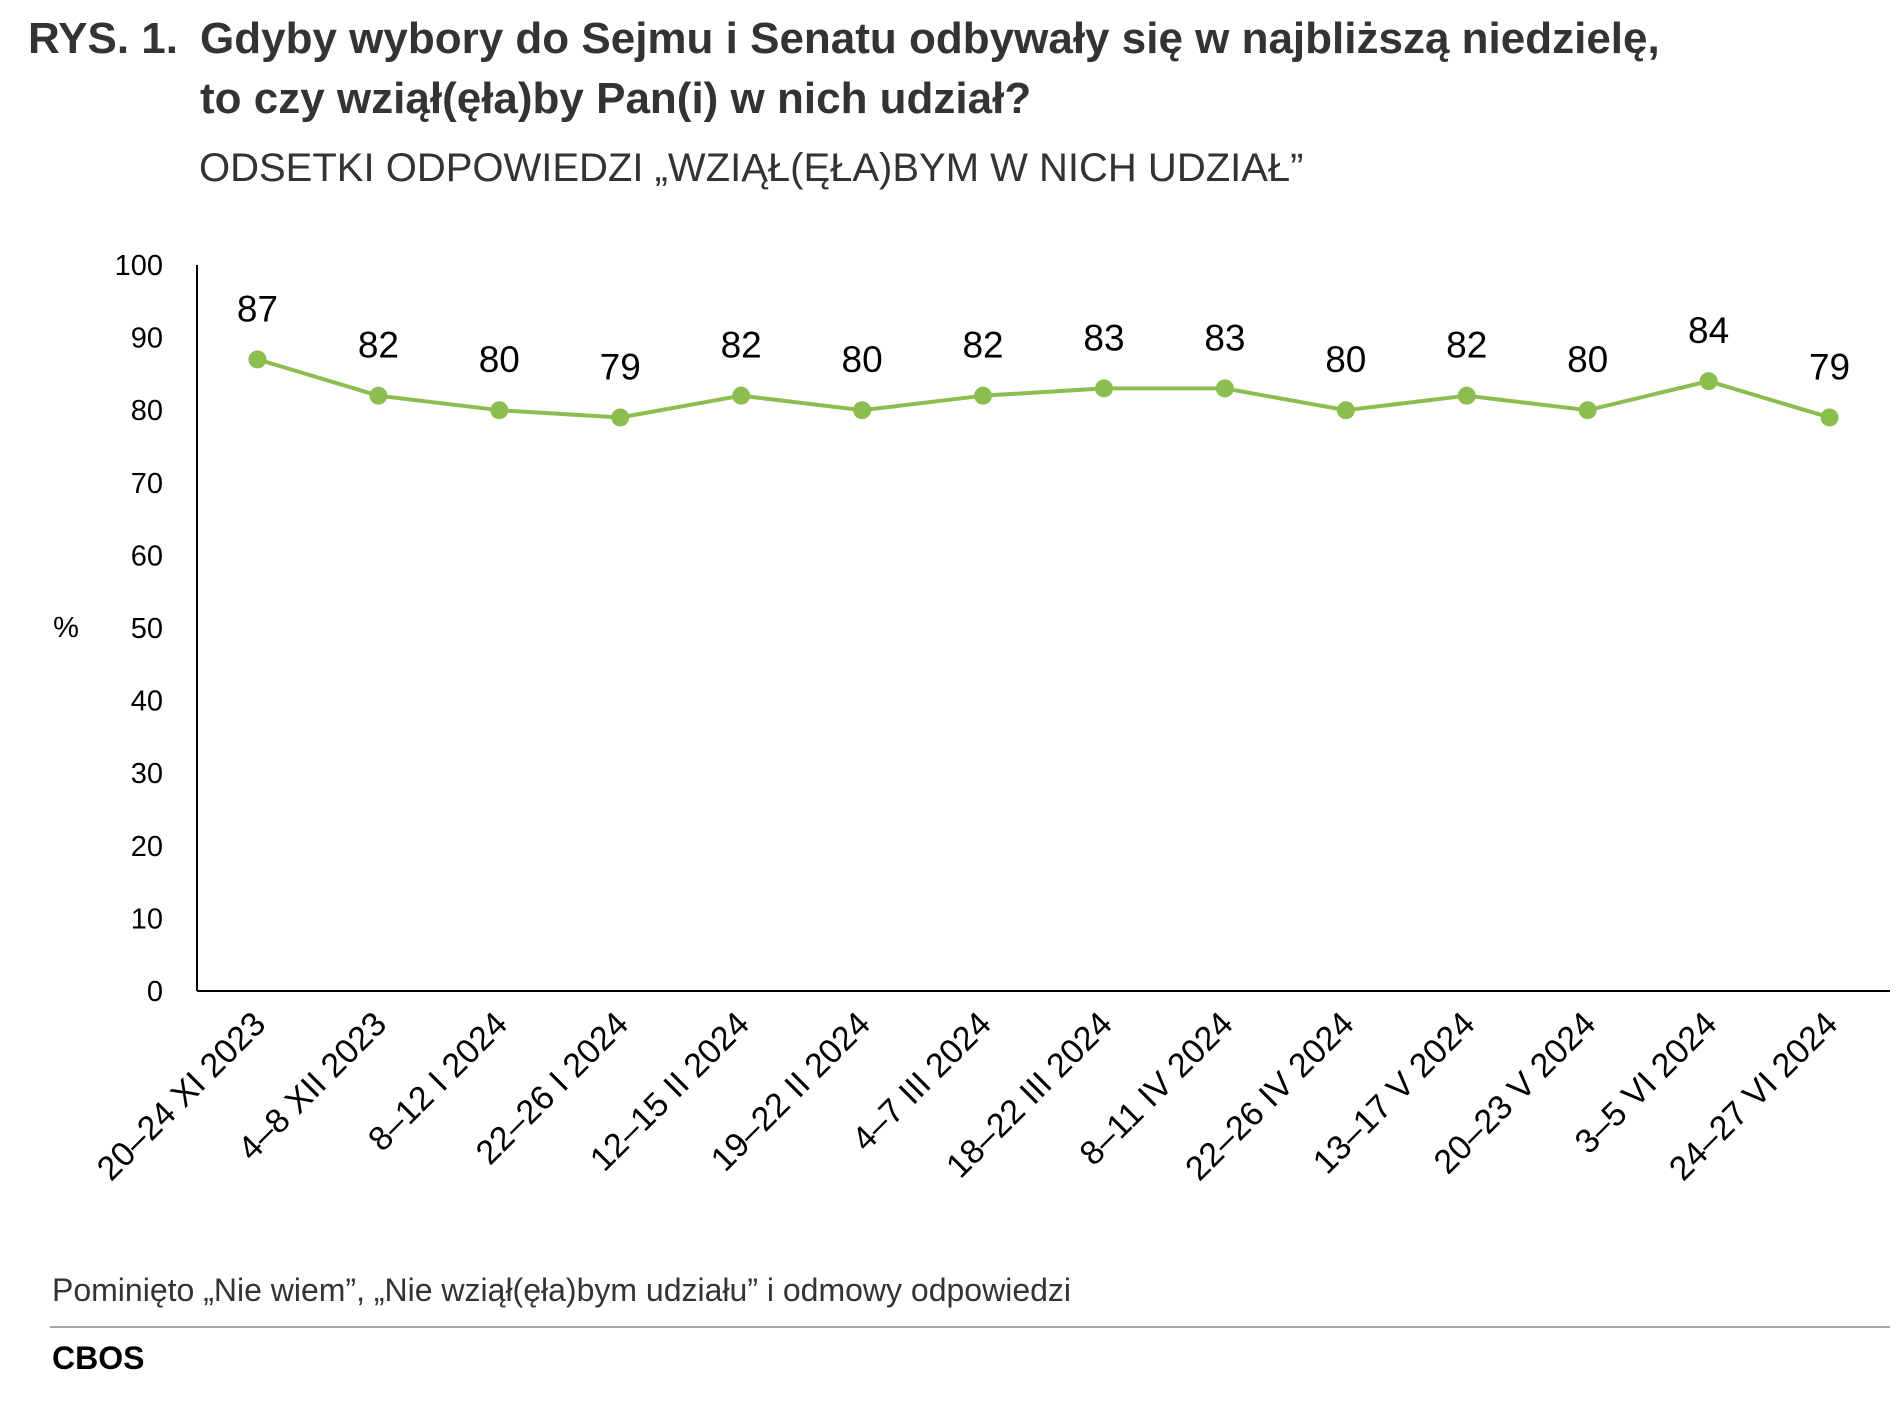 The image size is (1903, 1403). I want to click on y-tick-label: 50, so click(147, 629).